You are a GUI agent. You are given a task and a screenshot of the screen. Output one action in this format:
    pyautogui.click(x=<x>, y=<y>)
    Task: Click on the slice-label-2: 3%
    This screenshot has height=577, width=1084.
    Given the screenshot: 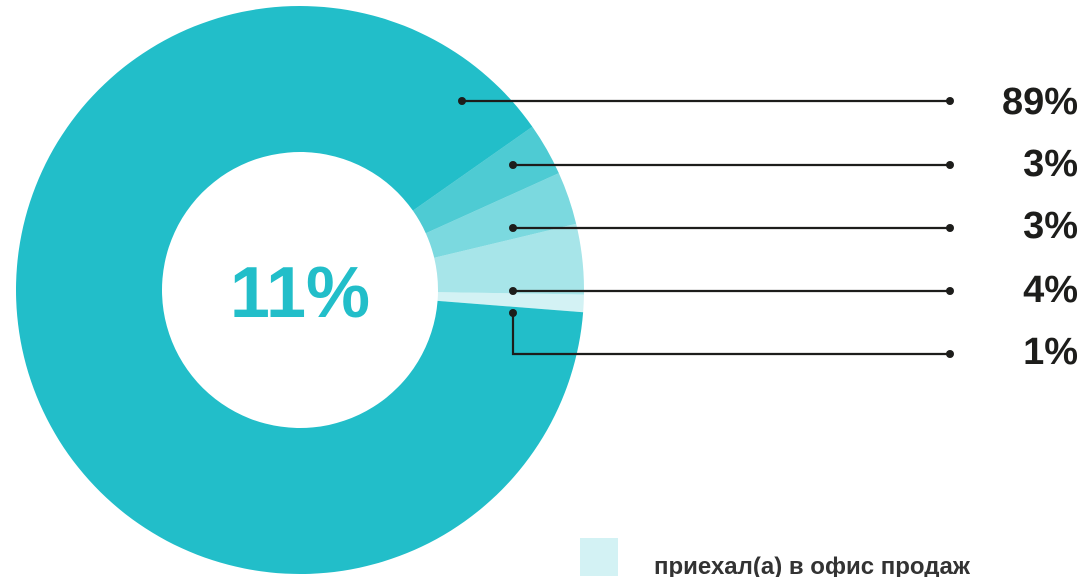 What is the action you would take?
    pyautogui.click(x=1050, y=164)
    